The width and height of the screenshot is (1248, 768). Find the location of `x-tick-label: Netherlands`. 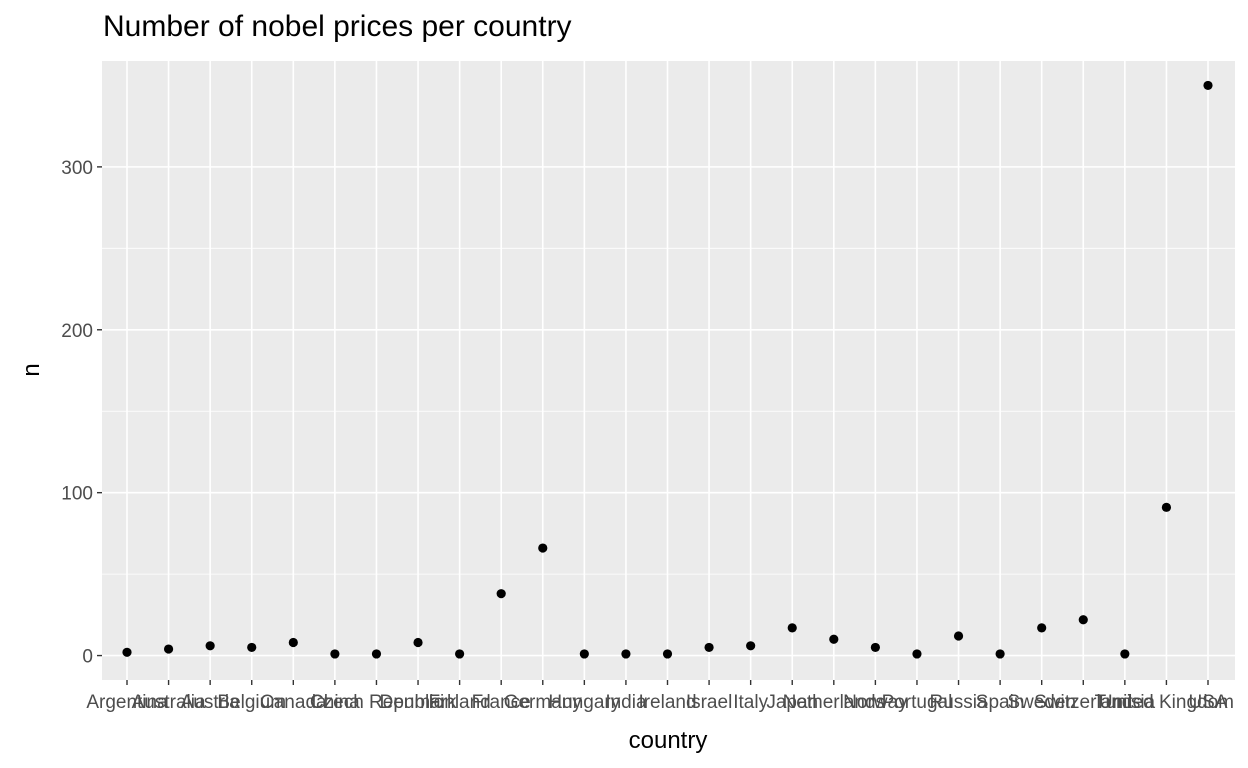

x-tick-label: Netherlands is located at coordinates (834, 702).